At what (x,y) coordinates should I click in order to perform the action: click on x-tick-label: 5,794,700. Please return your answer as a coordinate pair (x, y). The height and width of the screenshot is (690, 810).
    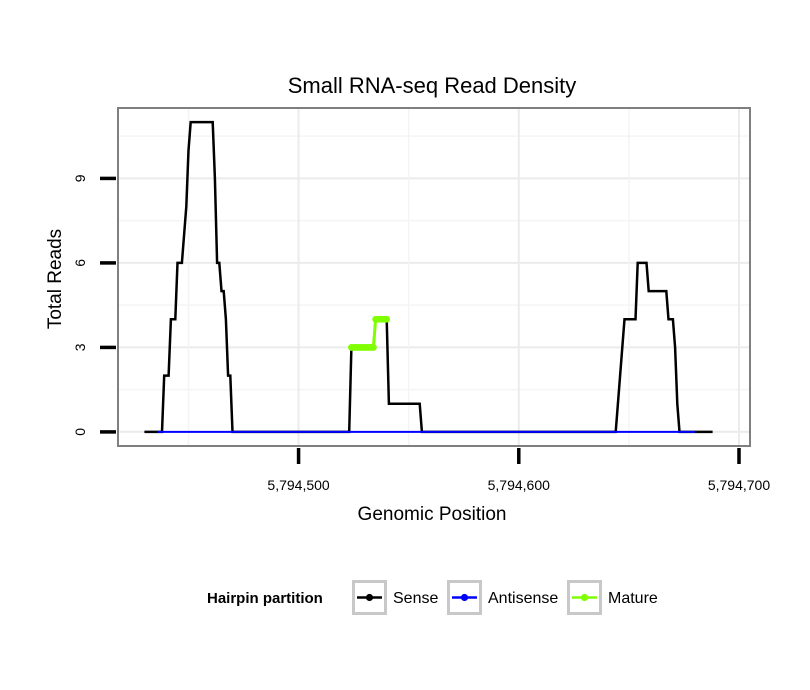
    Looking at the image, I should click on (739, 485).